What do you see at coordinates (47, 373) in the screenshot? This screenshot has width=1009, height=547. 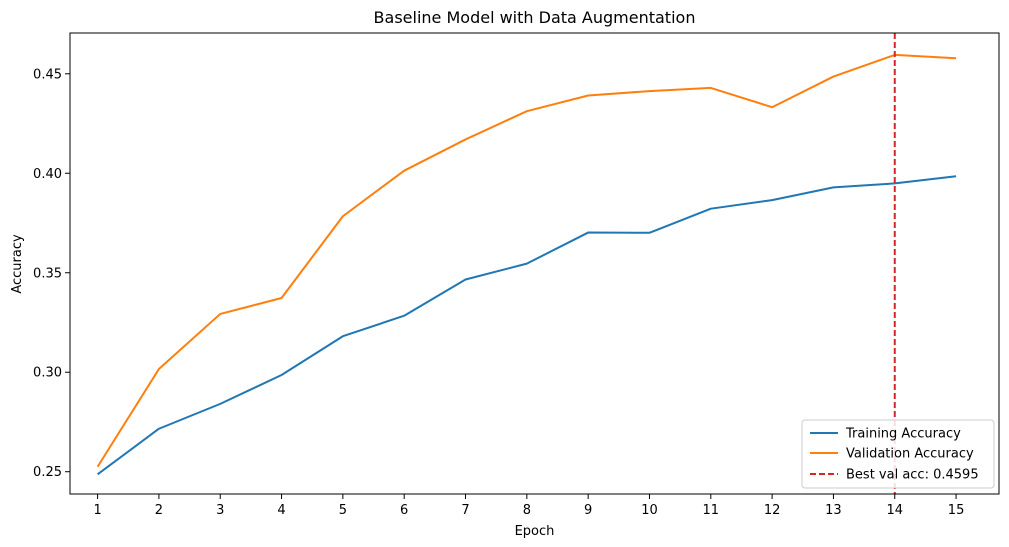 I see `y-tick-label: 0.30` at bounding box center [47, 373].